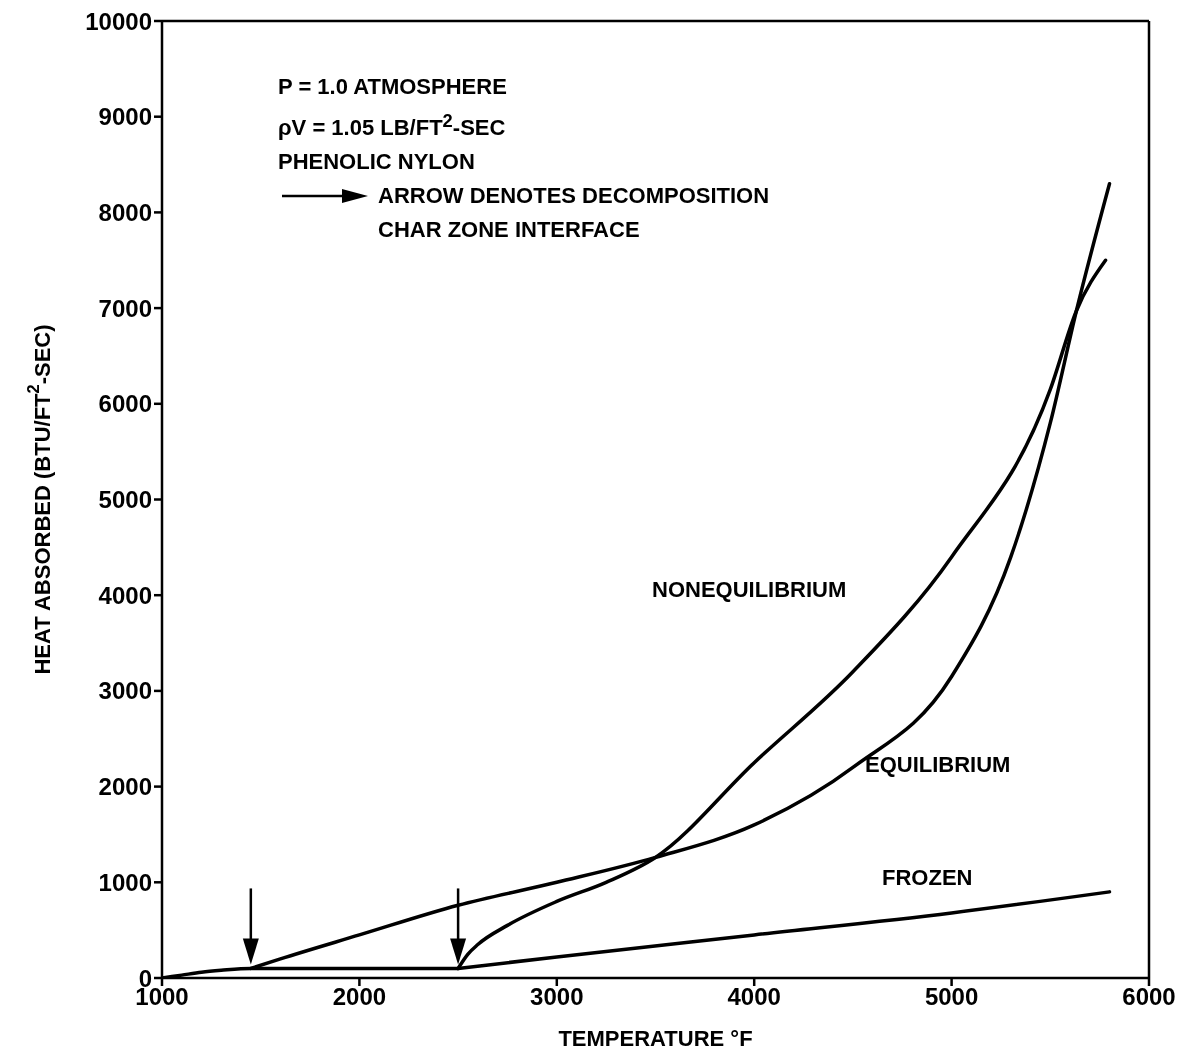 The width and height of the screenshot is (1180, 1058). Describe the element at coordinates (376, 162) in the screenshot. I see `annotation: PHENOLIC NYLON` at that location.